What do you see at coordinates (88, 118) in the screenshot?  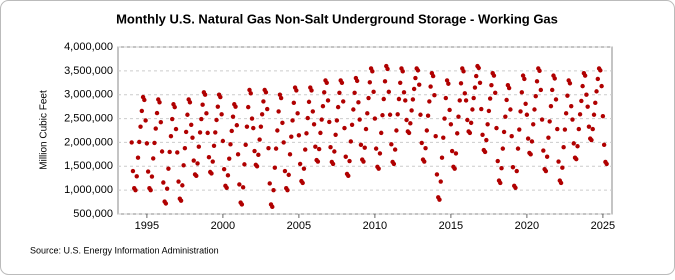 I see `y-tick-label: 2,500,000` at bounding box center [88, 118].